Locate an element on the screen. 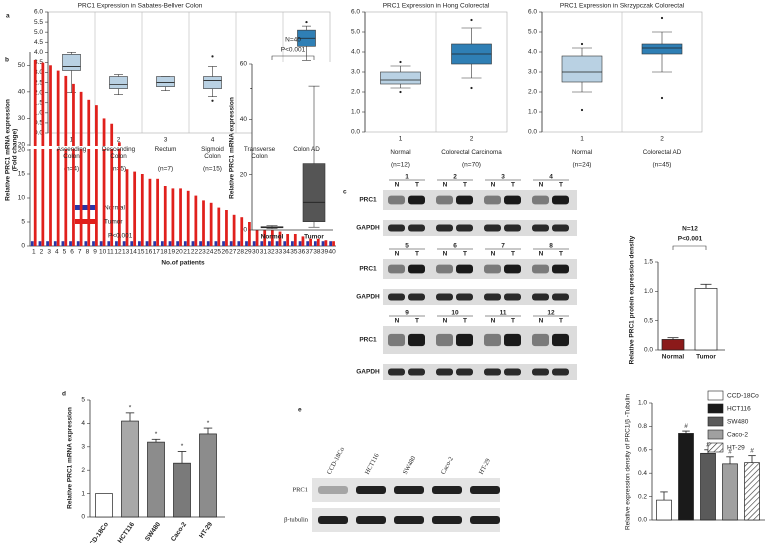  x-tick-label: 17 is located at coordinates (157, 252).